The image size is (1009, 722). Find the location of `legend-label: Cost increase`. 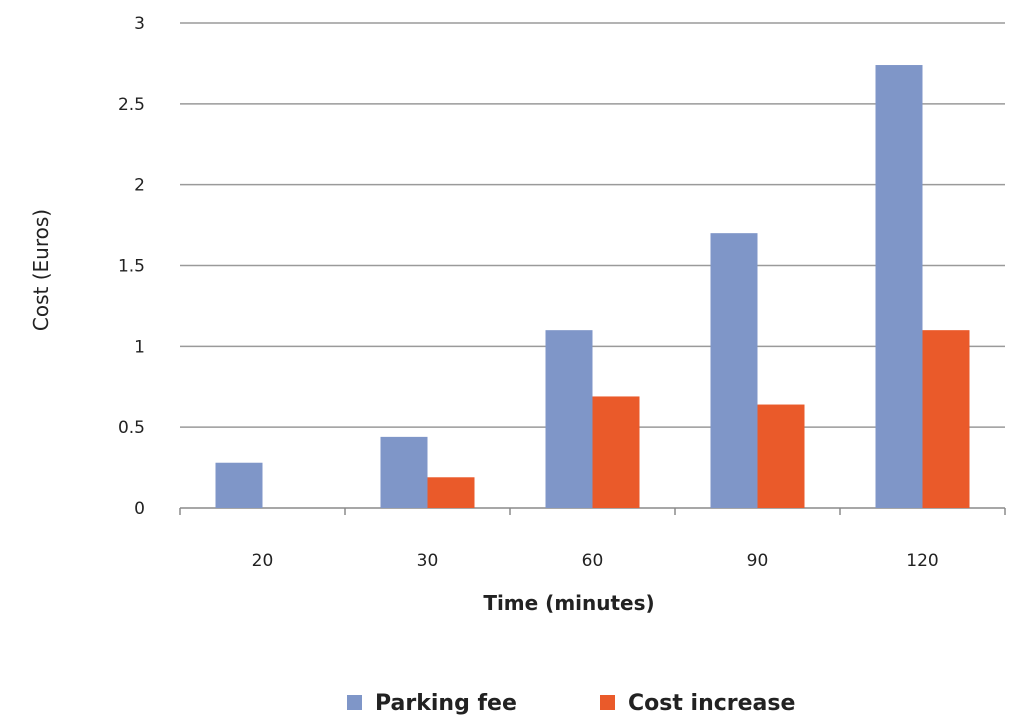

legend-label: Cost increase is located at coordinates (711, 703).